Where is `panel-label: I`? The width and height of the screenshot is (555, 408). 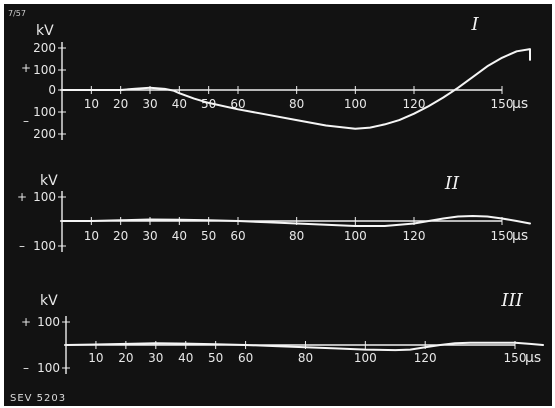 panel-label: I is located at coordinates (474, 24).